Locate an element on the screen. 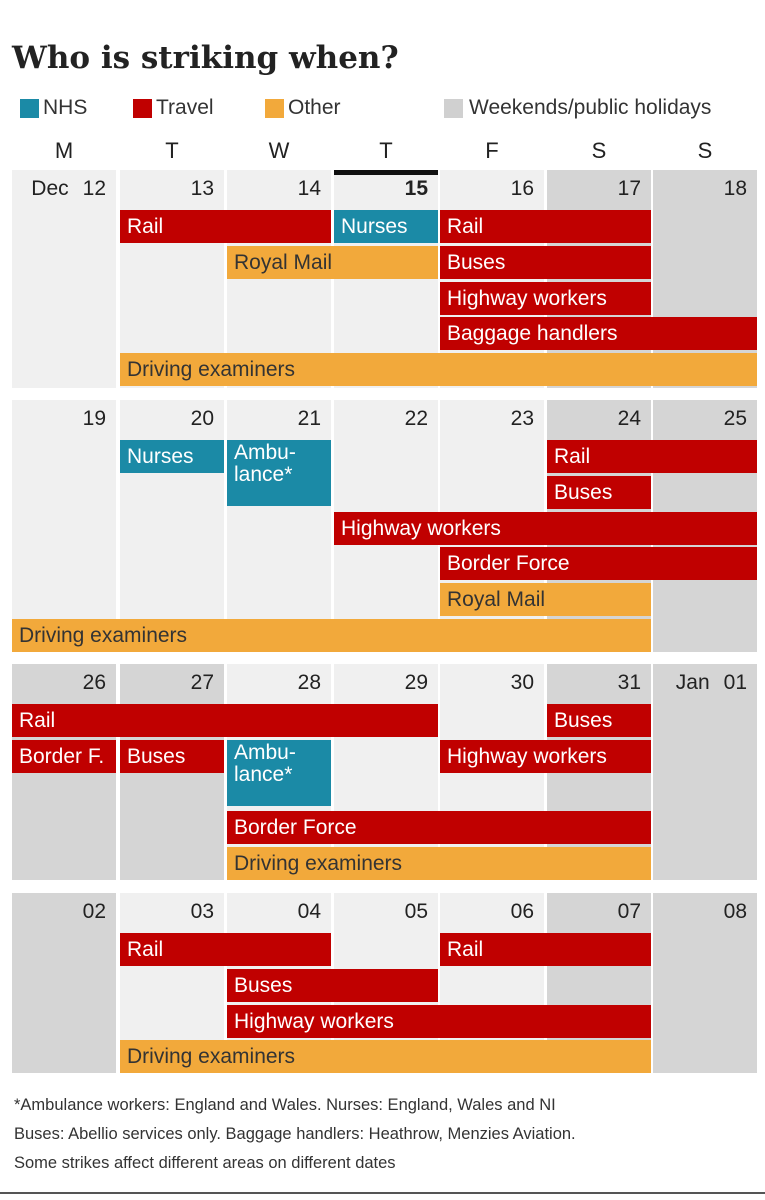  day-number-text: 24 is located at coordinates (629, 418).